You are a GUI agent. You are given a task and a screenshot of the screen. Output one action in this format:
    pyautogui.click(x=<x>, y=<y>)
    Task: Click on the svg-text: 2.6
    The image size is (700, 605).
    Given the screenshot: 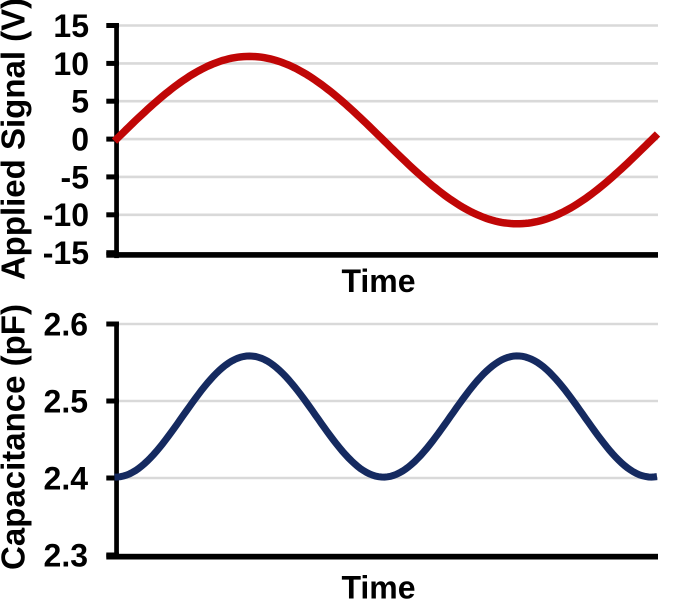 What is the action you would take?
    pyautogui.click(x=66, y=324)
    